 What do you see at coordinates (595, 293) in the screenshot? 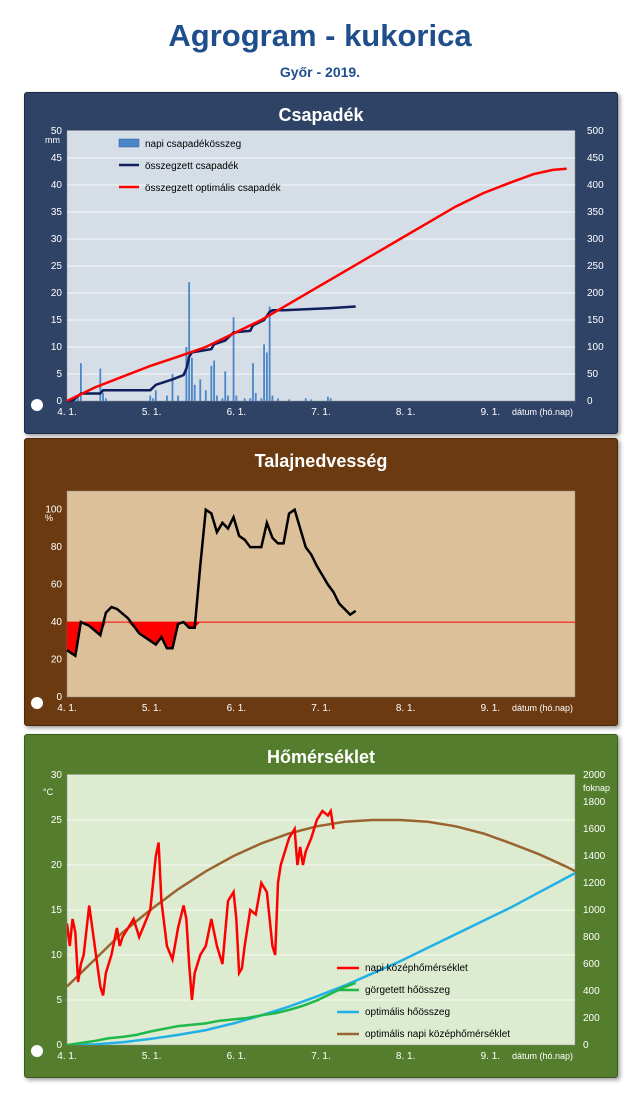
I see `right-tick-label: 200` at bounding box center [595, 293].